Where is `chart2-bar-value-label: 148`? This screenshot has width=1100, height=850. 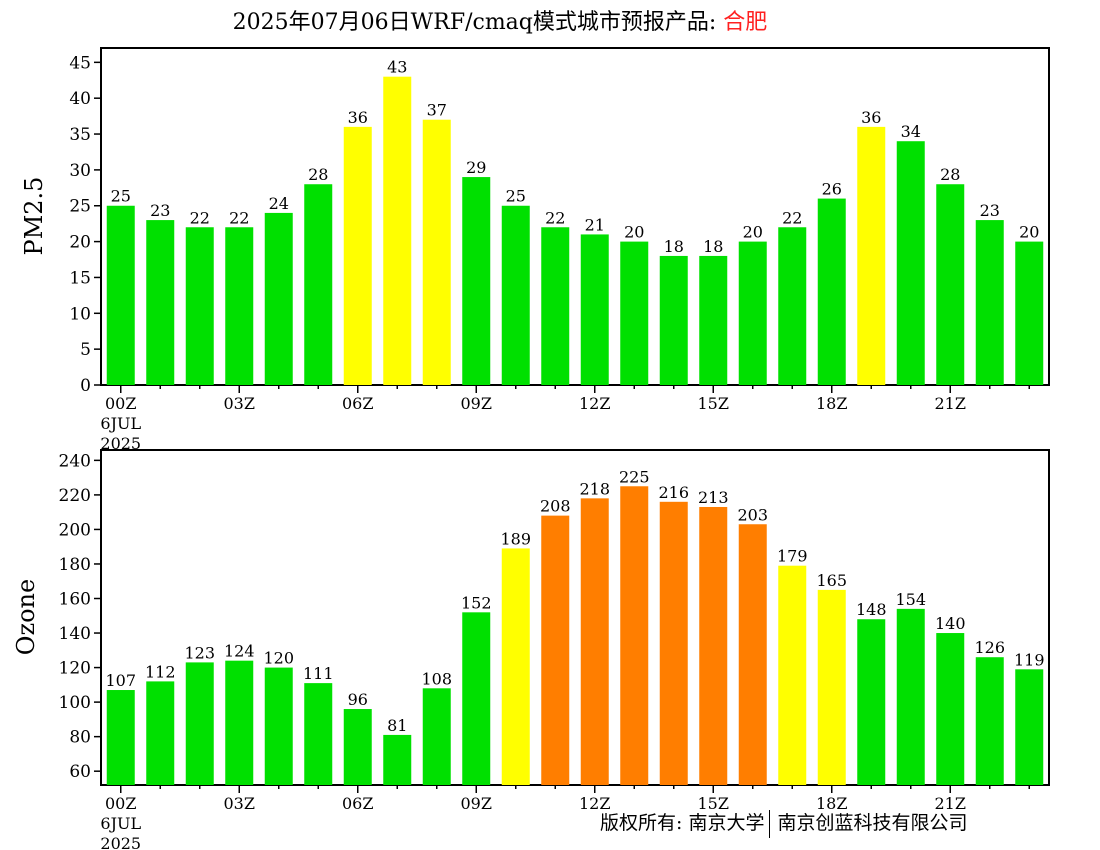 chart2-bar-value-label: 148 is located at coordinates (871, 609).